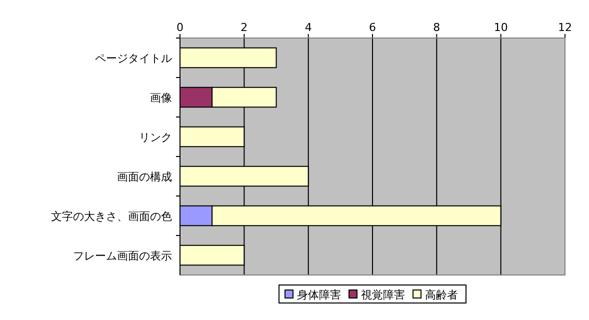  Describe the element at coordinates (372, 27) in the screenshot. I see `x-tick-label: 6` at that location.